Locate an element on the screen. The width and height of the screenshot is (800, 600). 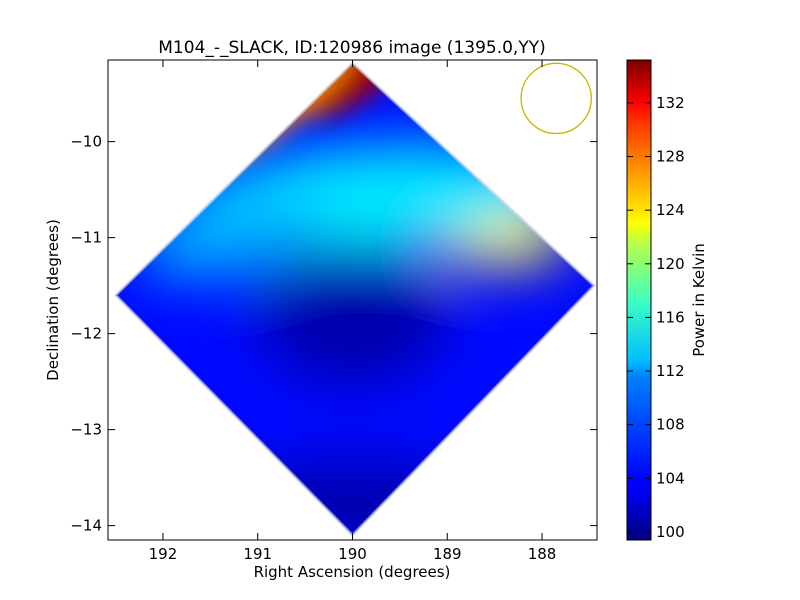
colorbar is located at coordinates (639, 300).